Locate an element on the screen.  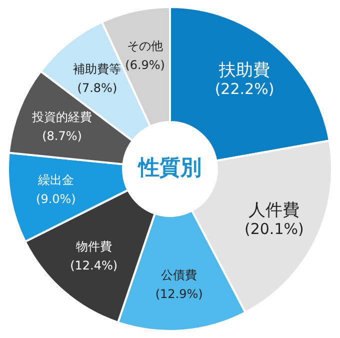
data-label: (22.2%) is located at coordinates (244, 89).